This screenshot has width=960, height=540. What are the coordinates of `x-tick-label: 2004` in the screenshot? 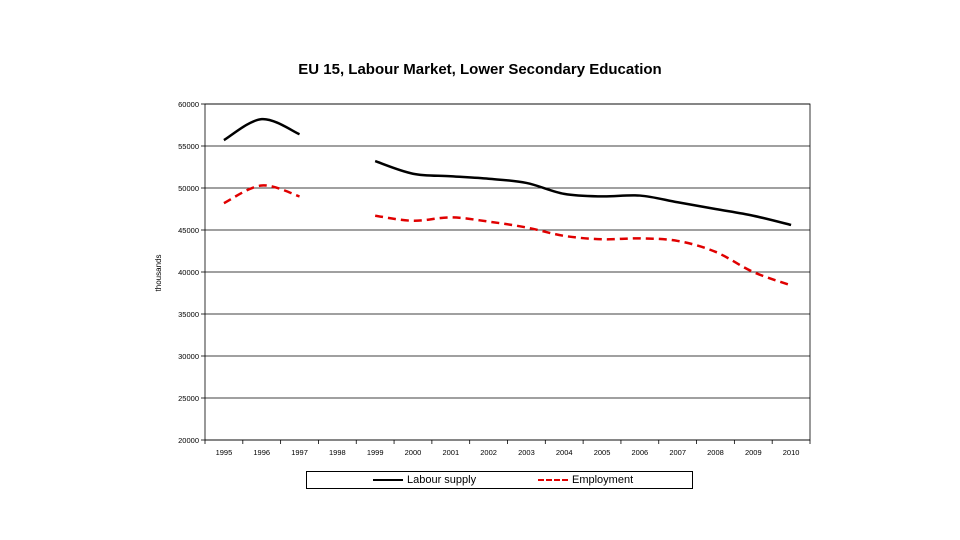 It's located at (564, 452).